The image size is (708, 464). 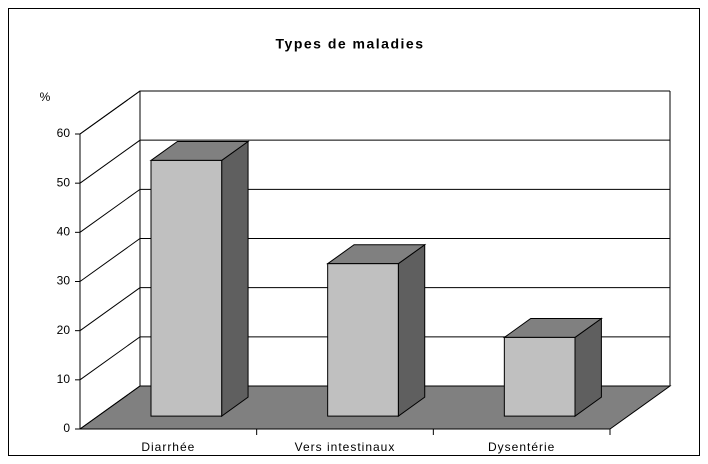 I want to click on x-tick-label: Vers intestinaux, so click(x=345, y=447).